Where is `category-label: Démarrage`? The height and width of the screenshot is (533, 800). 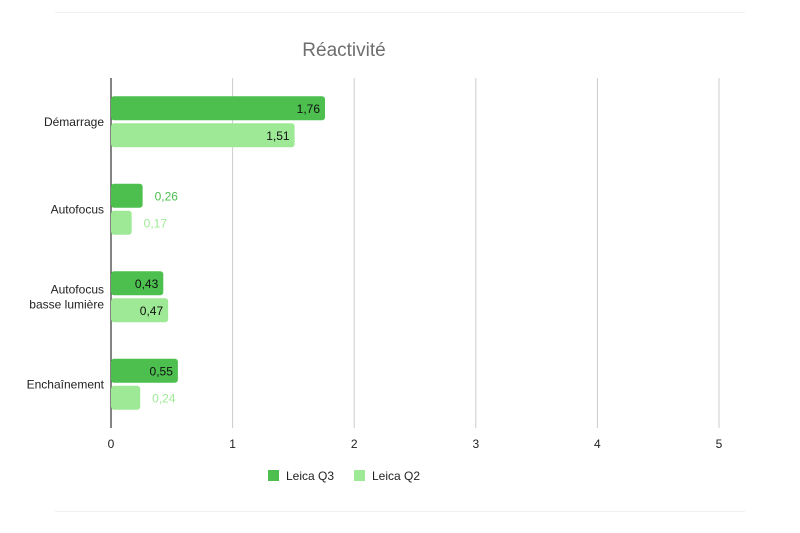 category-label: Démarrage is located at coordinates (74, 122).